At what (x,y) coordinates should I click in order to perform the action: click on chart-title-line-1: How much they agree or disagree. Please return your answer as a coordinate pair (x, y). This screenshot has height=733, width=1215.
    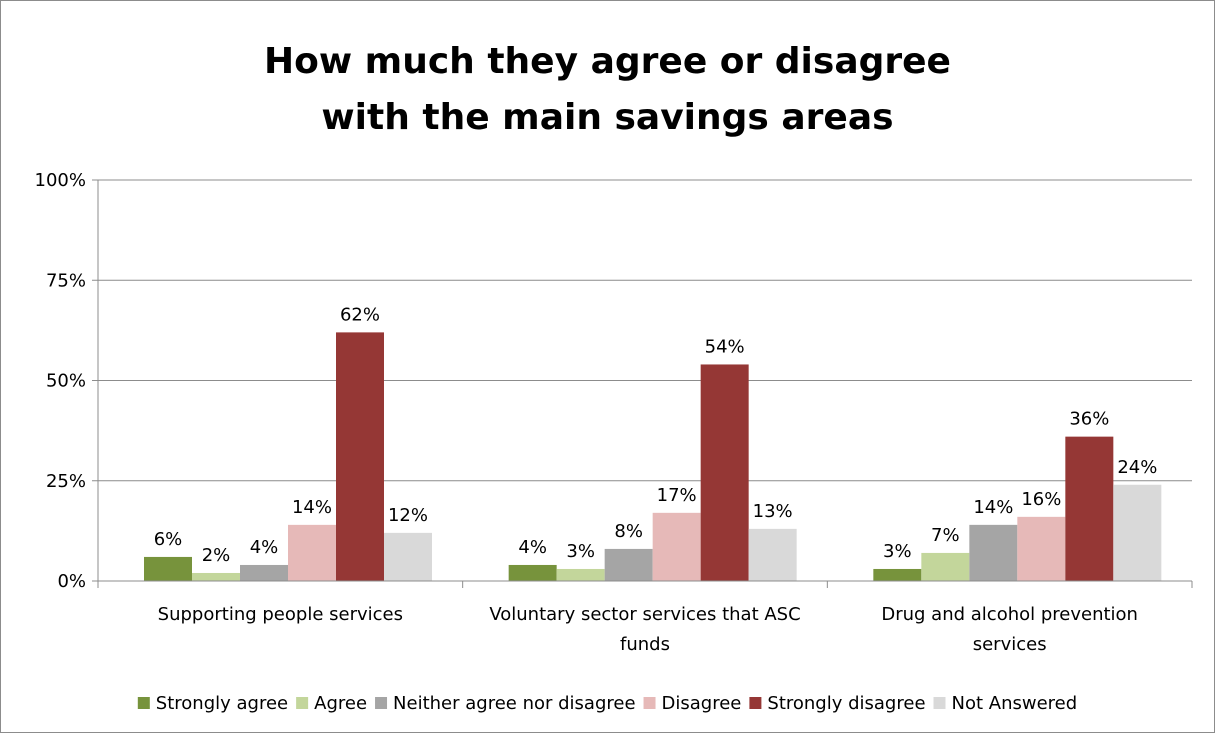
    Looking at the image, I should click on (607, 61).